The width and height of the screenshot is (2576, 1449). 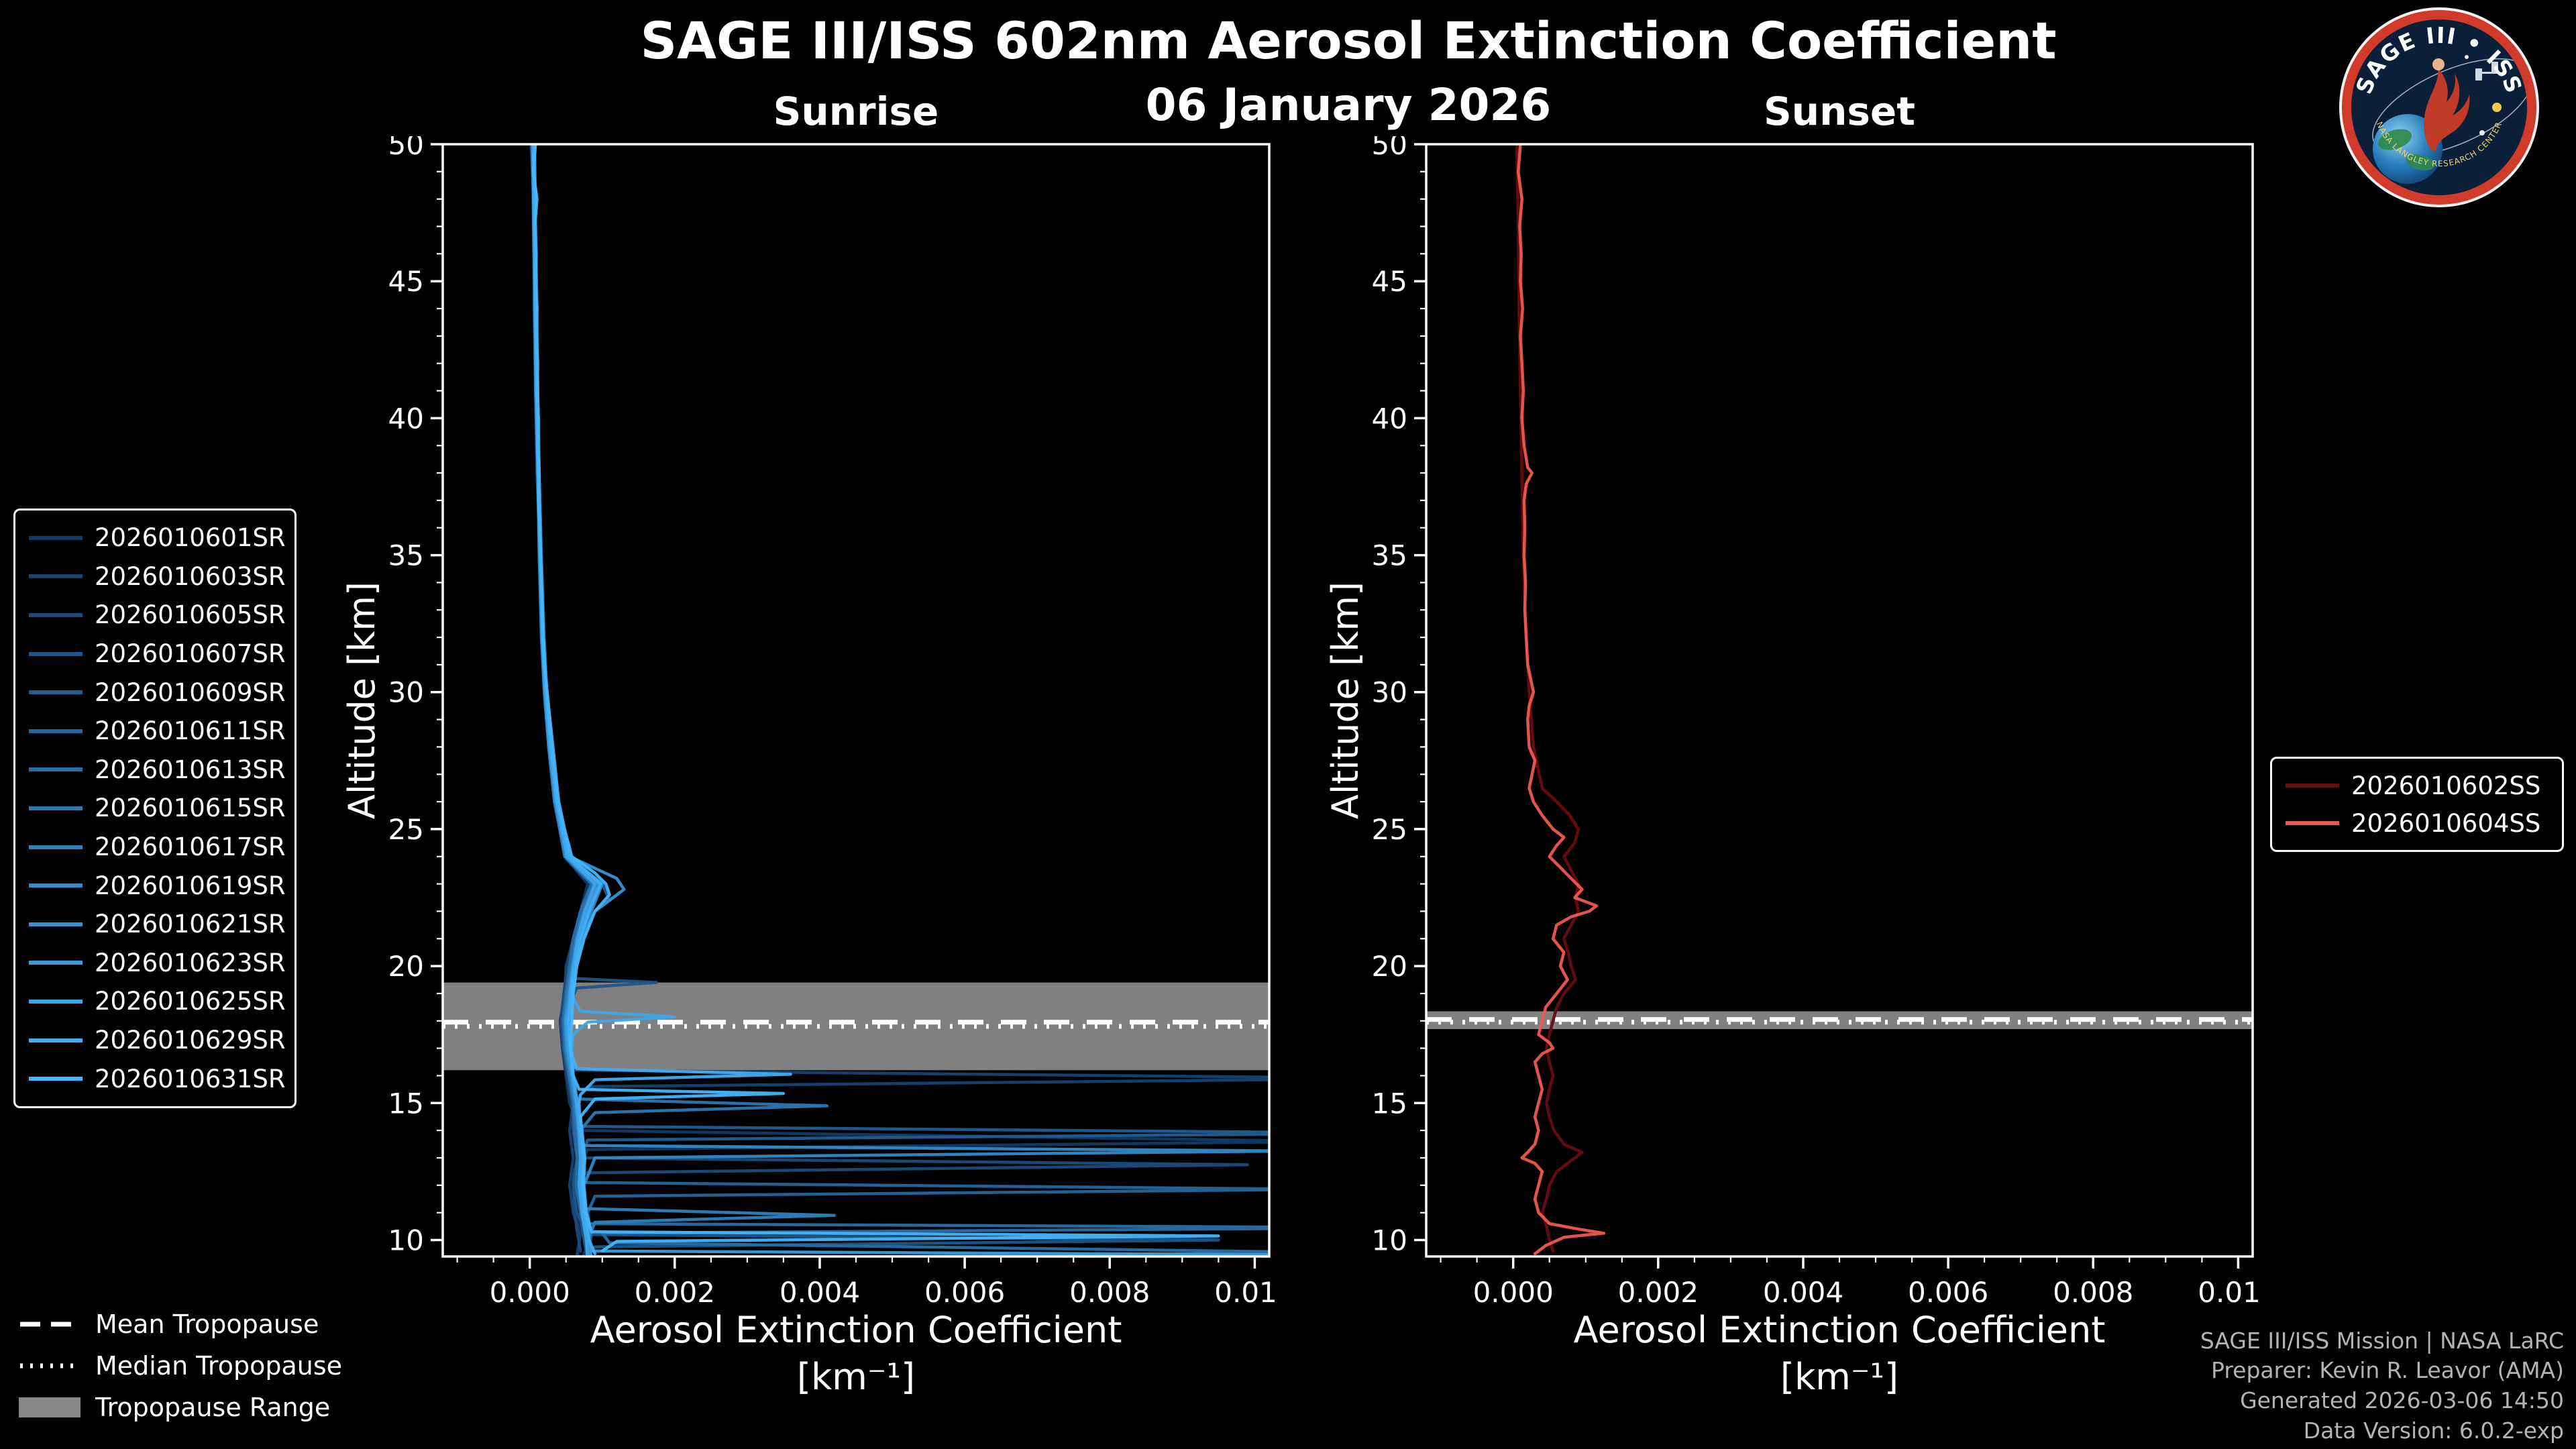 I want to click on legend-label: 2026010605SR, so click(x=190, y=615).